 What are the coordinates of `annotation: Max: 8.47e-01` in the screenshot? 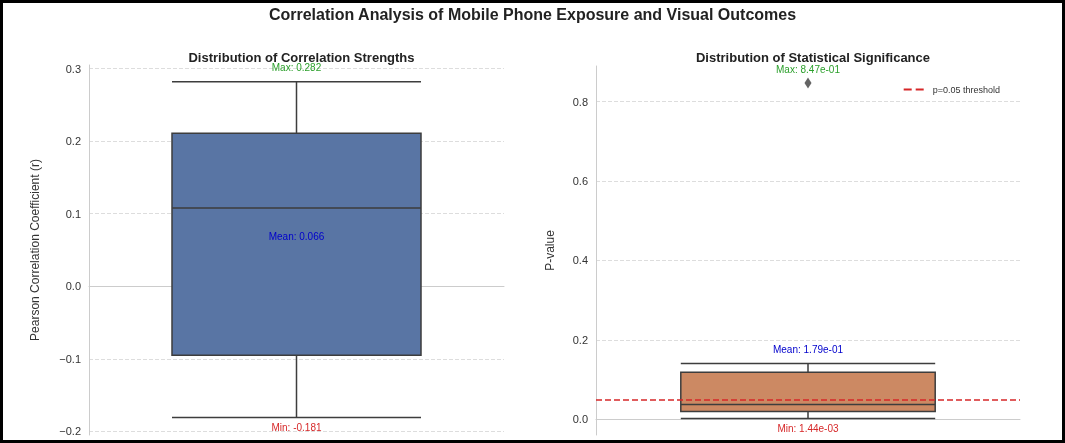 It's located at (808, 69).